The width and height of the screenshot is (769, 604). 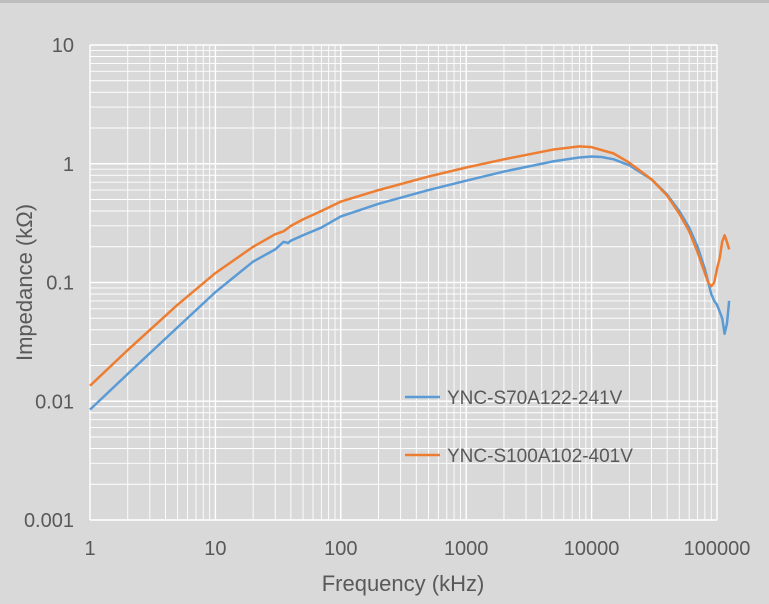 I want to click on y-tick-label: 10, so click(x=63, y=46).